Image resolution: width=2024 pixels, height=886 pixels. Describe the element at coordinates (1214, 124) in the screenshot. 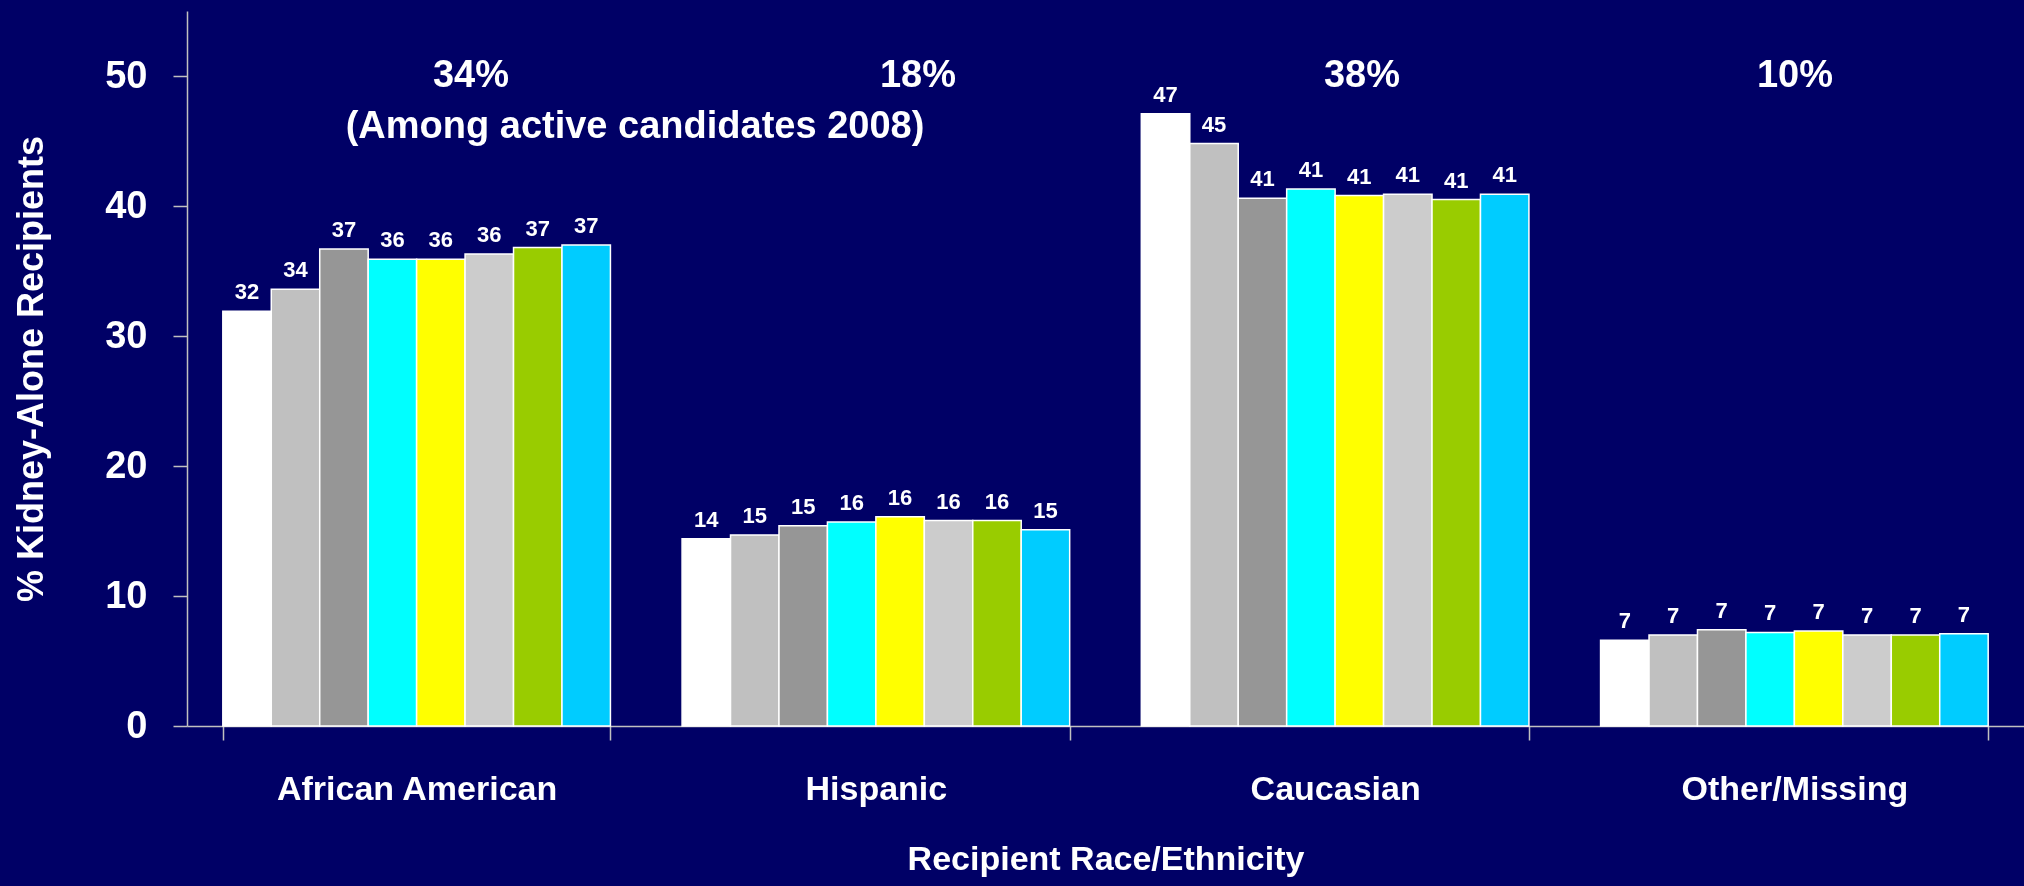

I see `data-label: 45` at that location.